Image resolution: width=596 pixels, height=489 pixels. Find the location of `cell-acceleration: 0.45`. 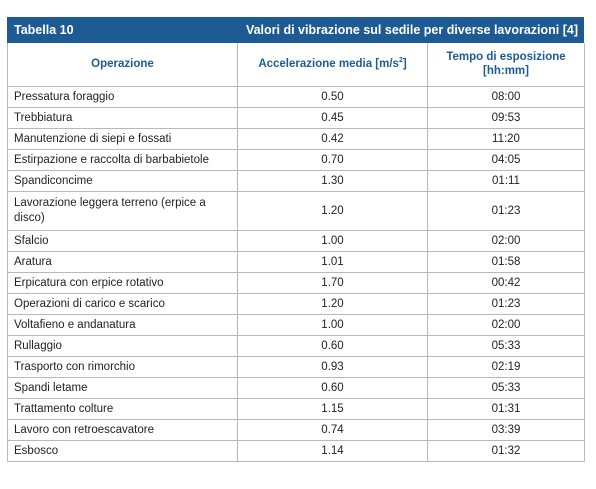

cell-acceleration: 0.45 is located at coordinates (332, 118).